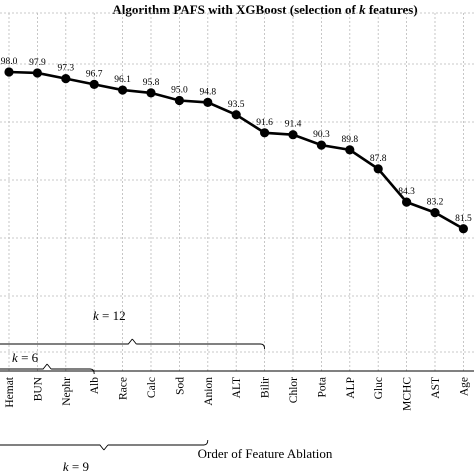  What do you see at coordinates (25, 357) in the screenshot?
I see `bracket-label: k = 6` at bounding box center [25, 357].